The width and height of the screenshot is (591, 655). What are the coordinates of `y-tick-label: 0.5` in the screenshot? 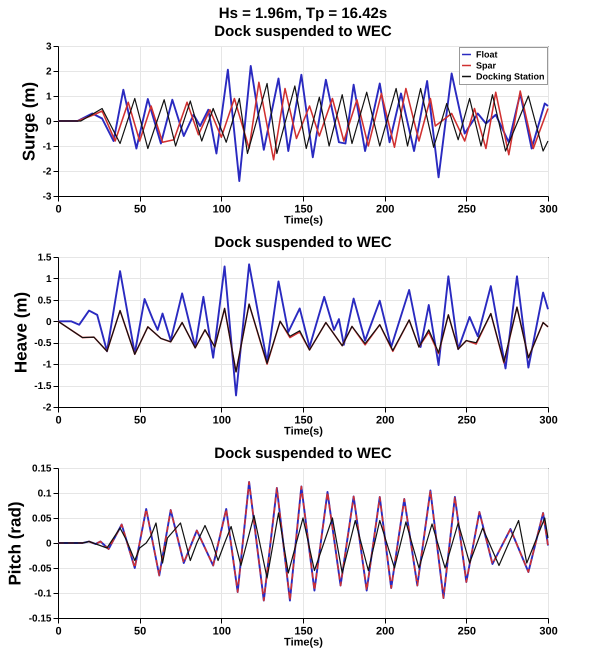 It's located at (45, 300).